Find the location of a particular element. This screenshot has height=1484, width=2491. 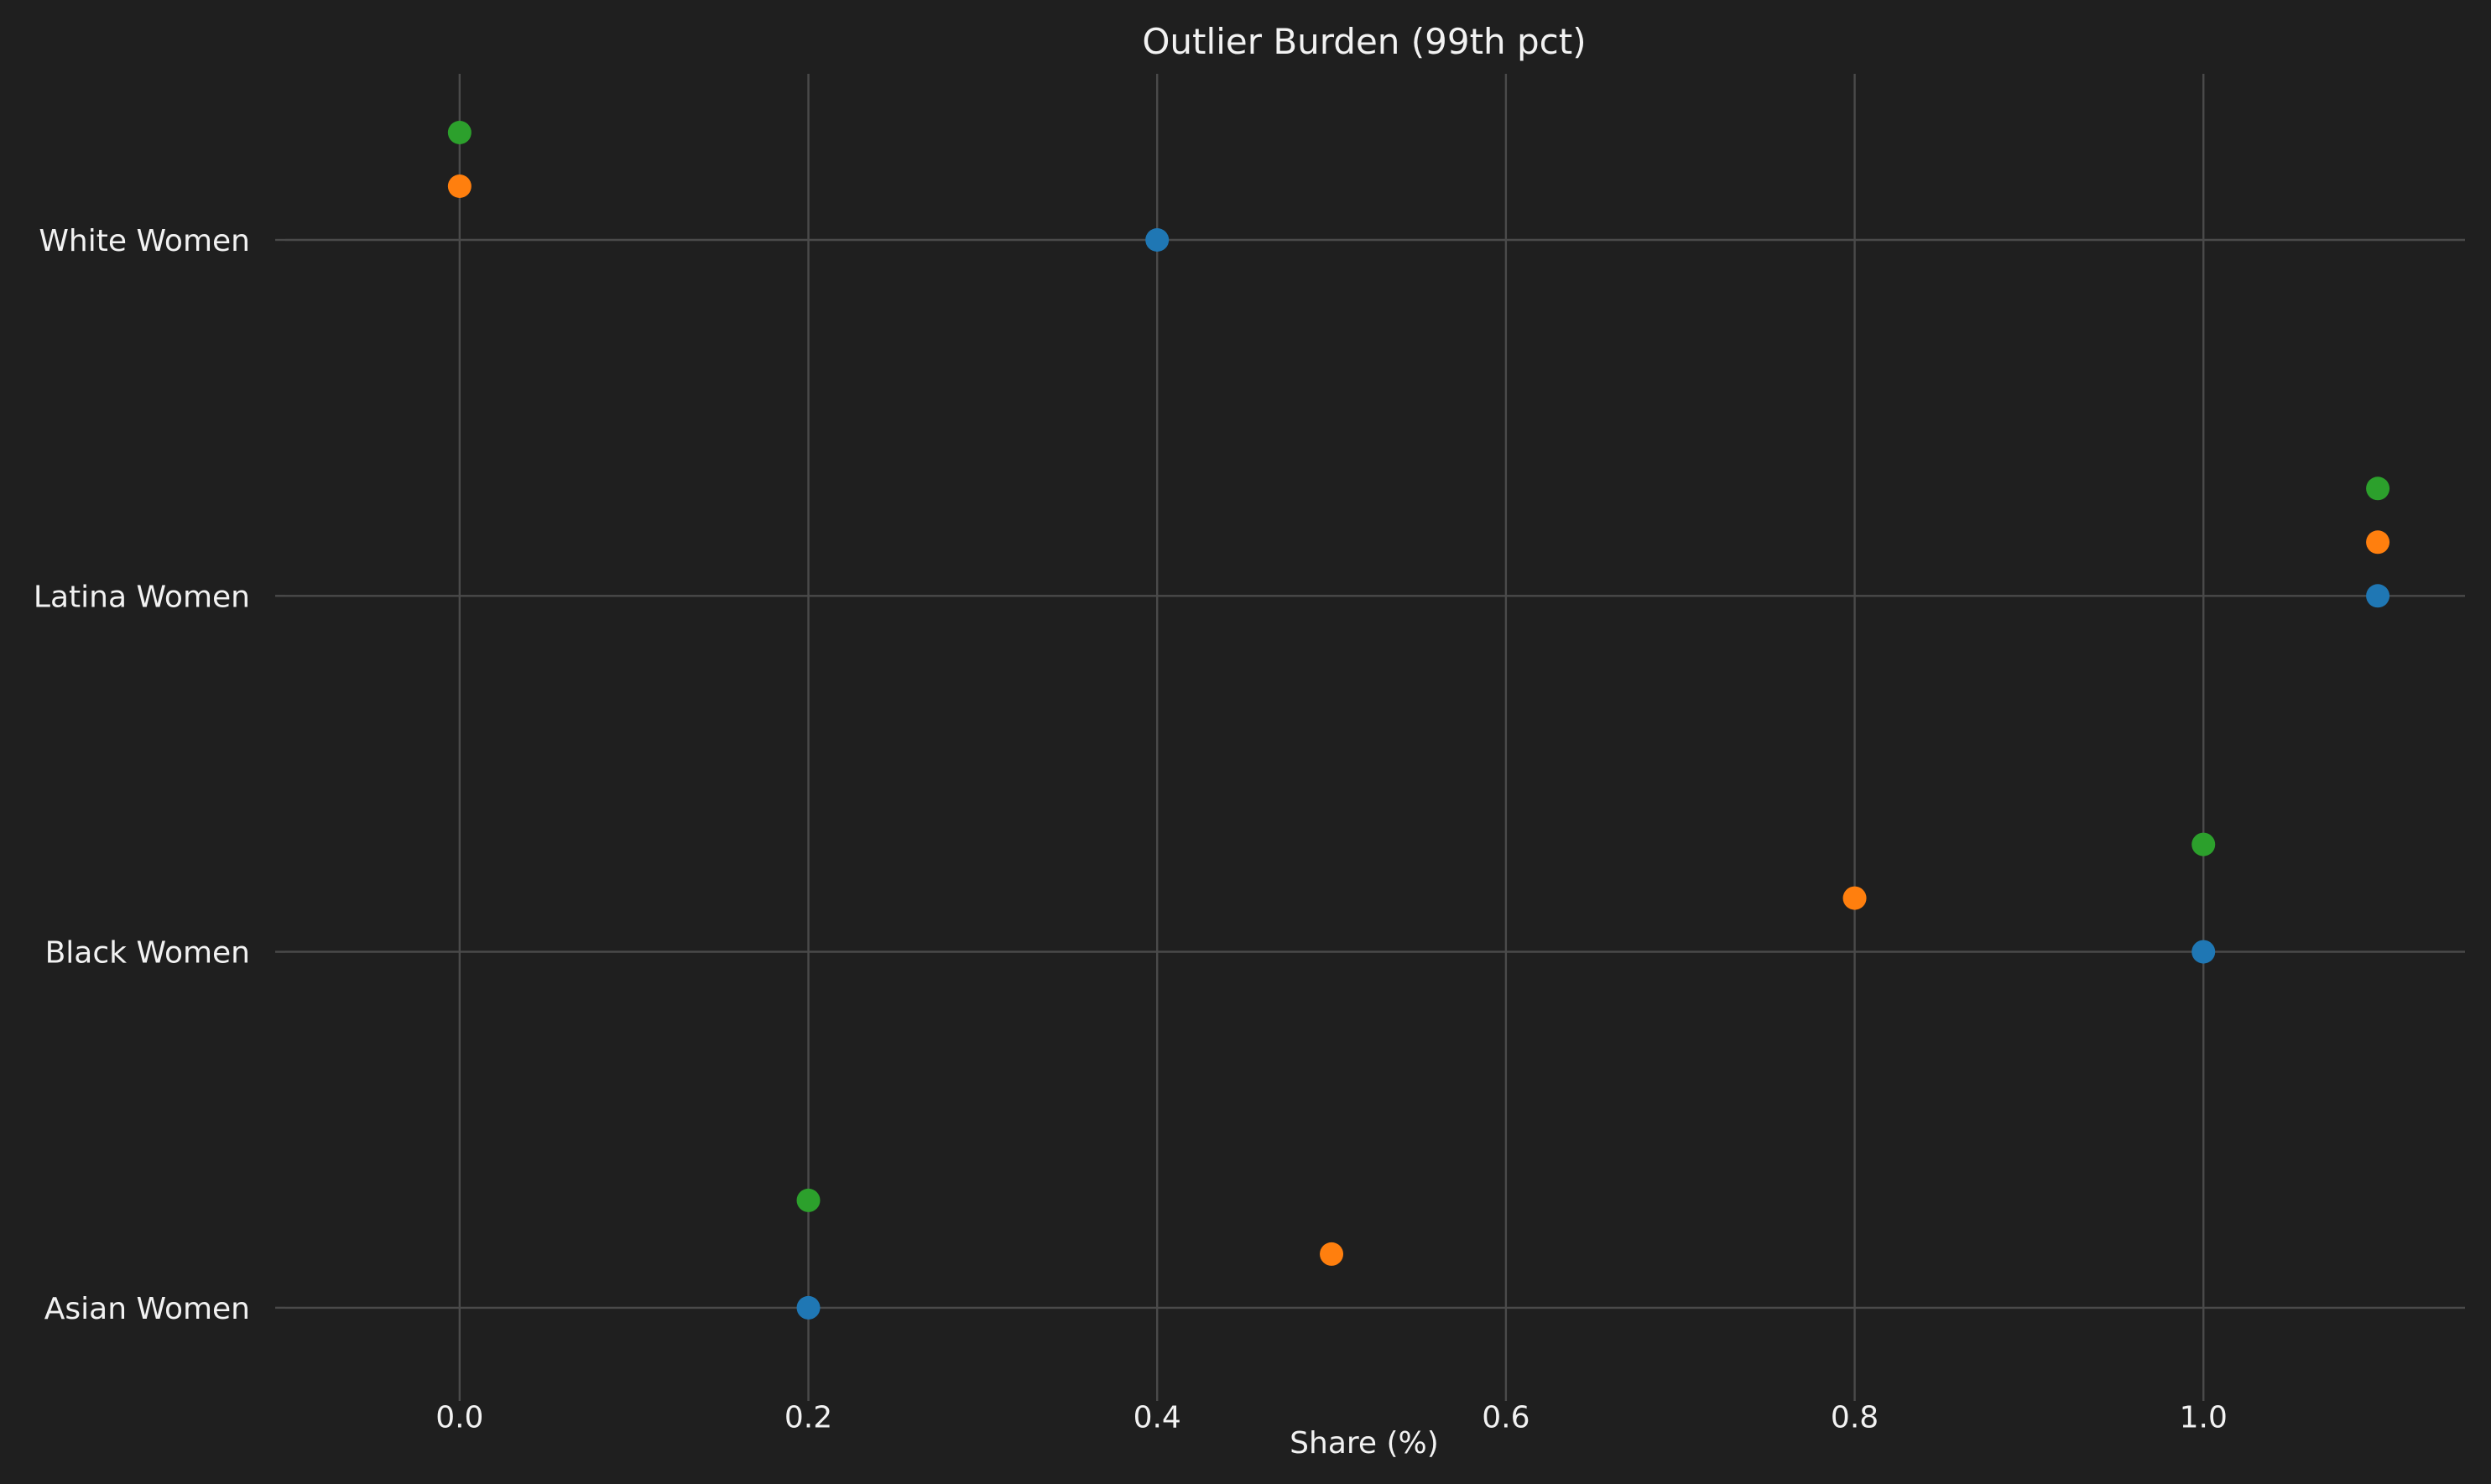

x-tick-label: 0.6 is located at coordinates (1506, 1418).